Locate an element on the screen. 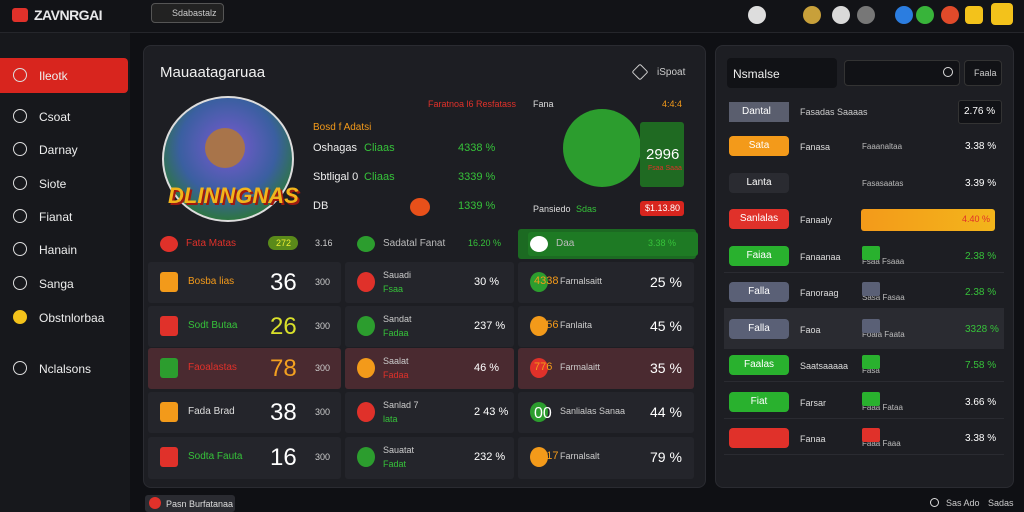  row-value: 79 % is located at coordinates (666, 457).